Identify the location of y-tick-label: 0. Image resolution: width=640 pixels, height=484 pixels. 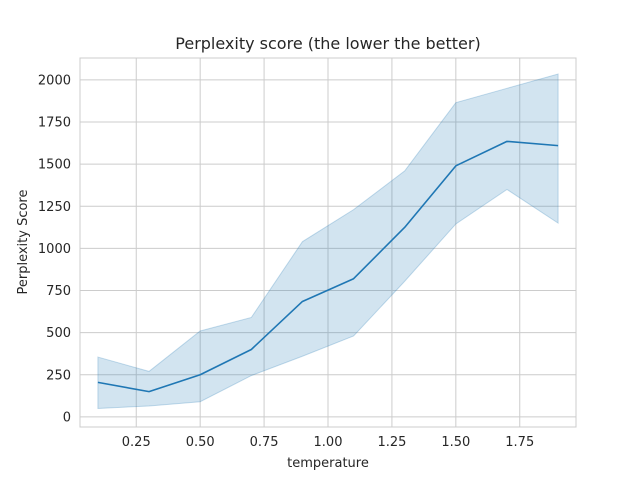
(67, 417).